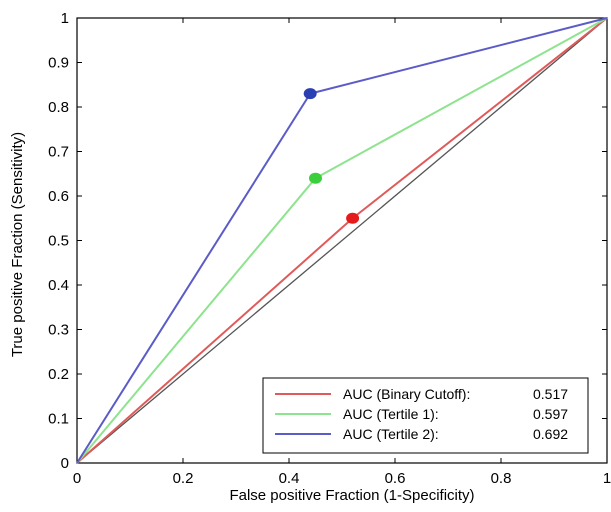 The width and height of the screenshot is (611, 512). What do you see at coordinates (501, 478) in the screenshot?
I see `x-tick-label: 0.8` at bounding box center [501, 478].